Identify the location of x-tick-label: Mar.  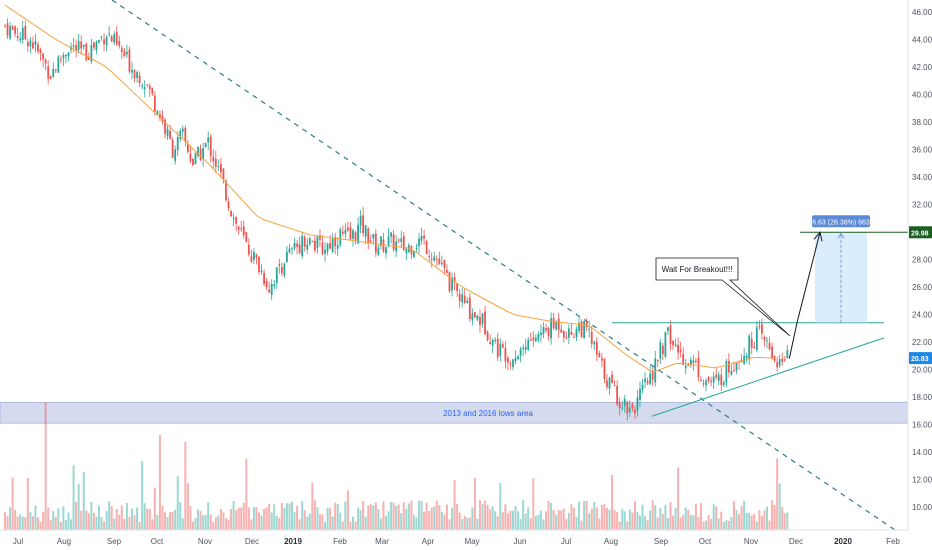
(382, 541).